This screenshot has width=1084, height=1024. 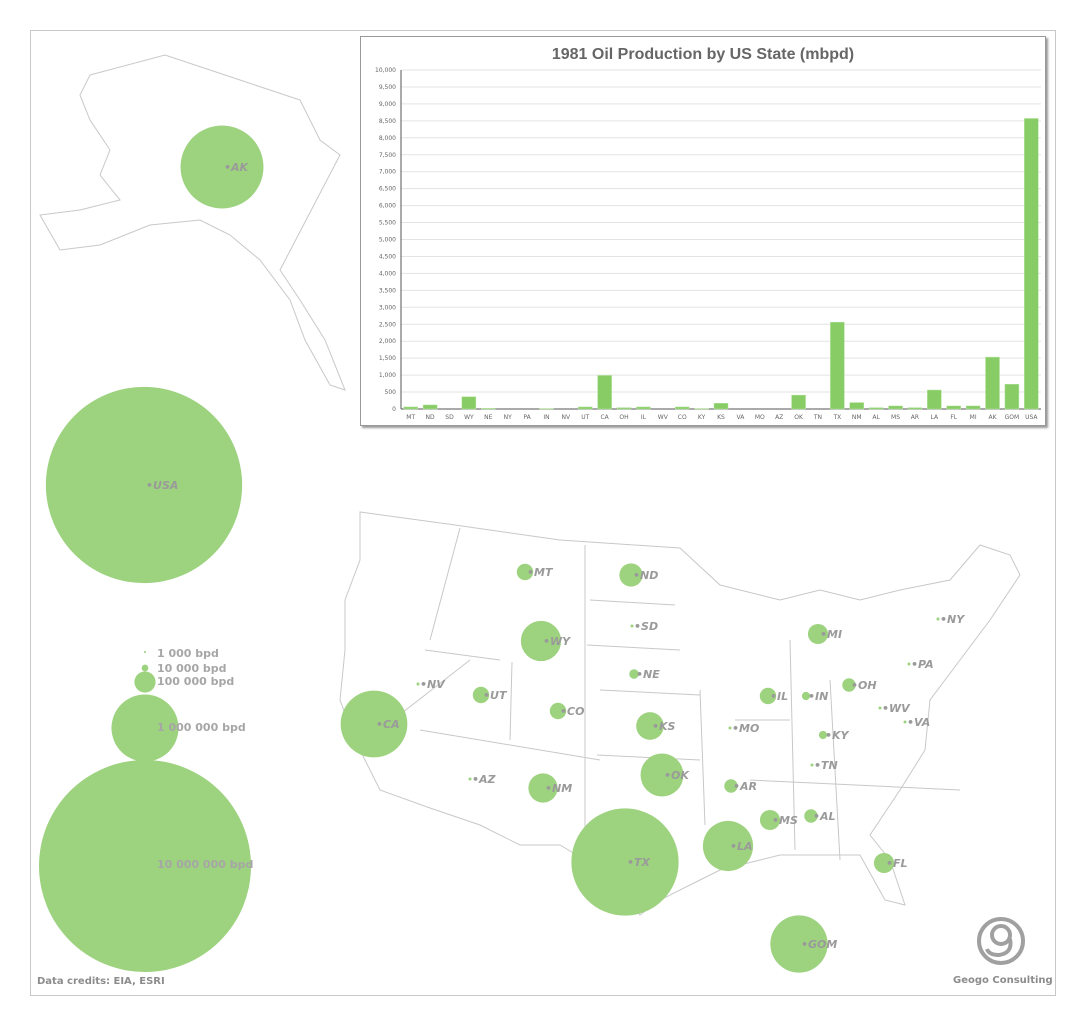 What do you see at coordinates (812, 765) in the screenshot?
I see `bubble-TN` at bounding box center [812, 765].